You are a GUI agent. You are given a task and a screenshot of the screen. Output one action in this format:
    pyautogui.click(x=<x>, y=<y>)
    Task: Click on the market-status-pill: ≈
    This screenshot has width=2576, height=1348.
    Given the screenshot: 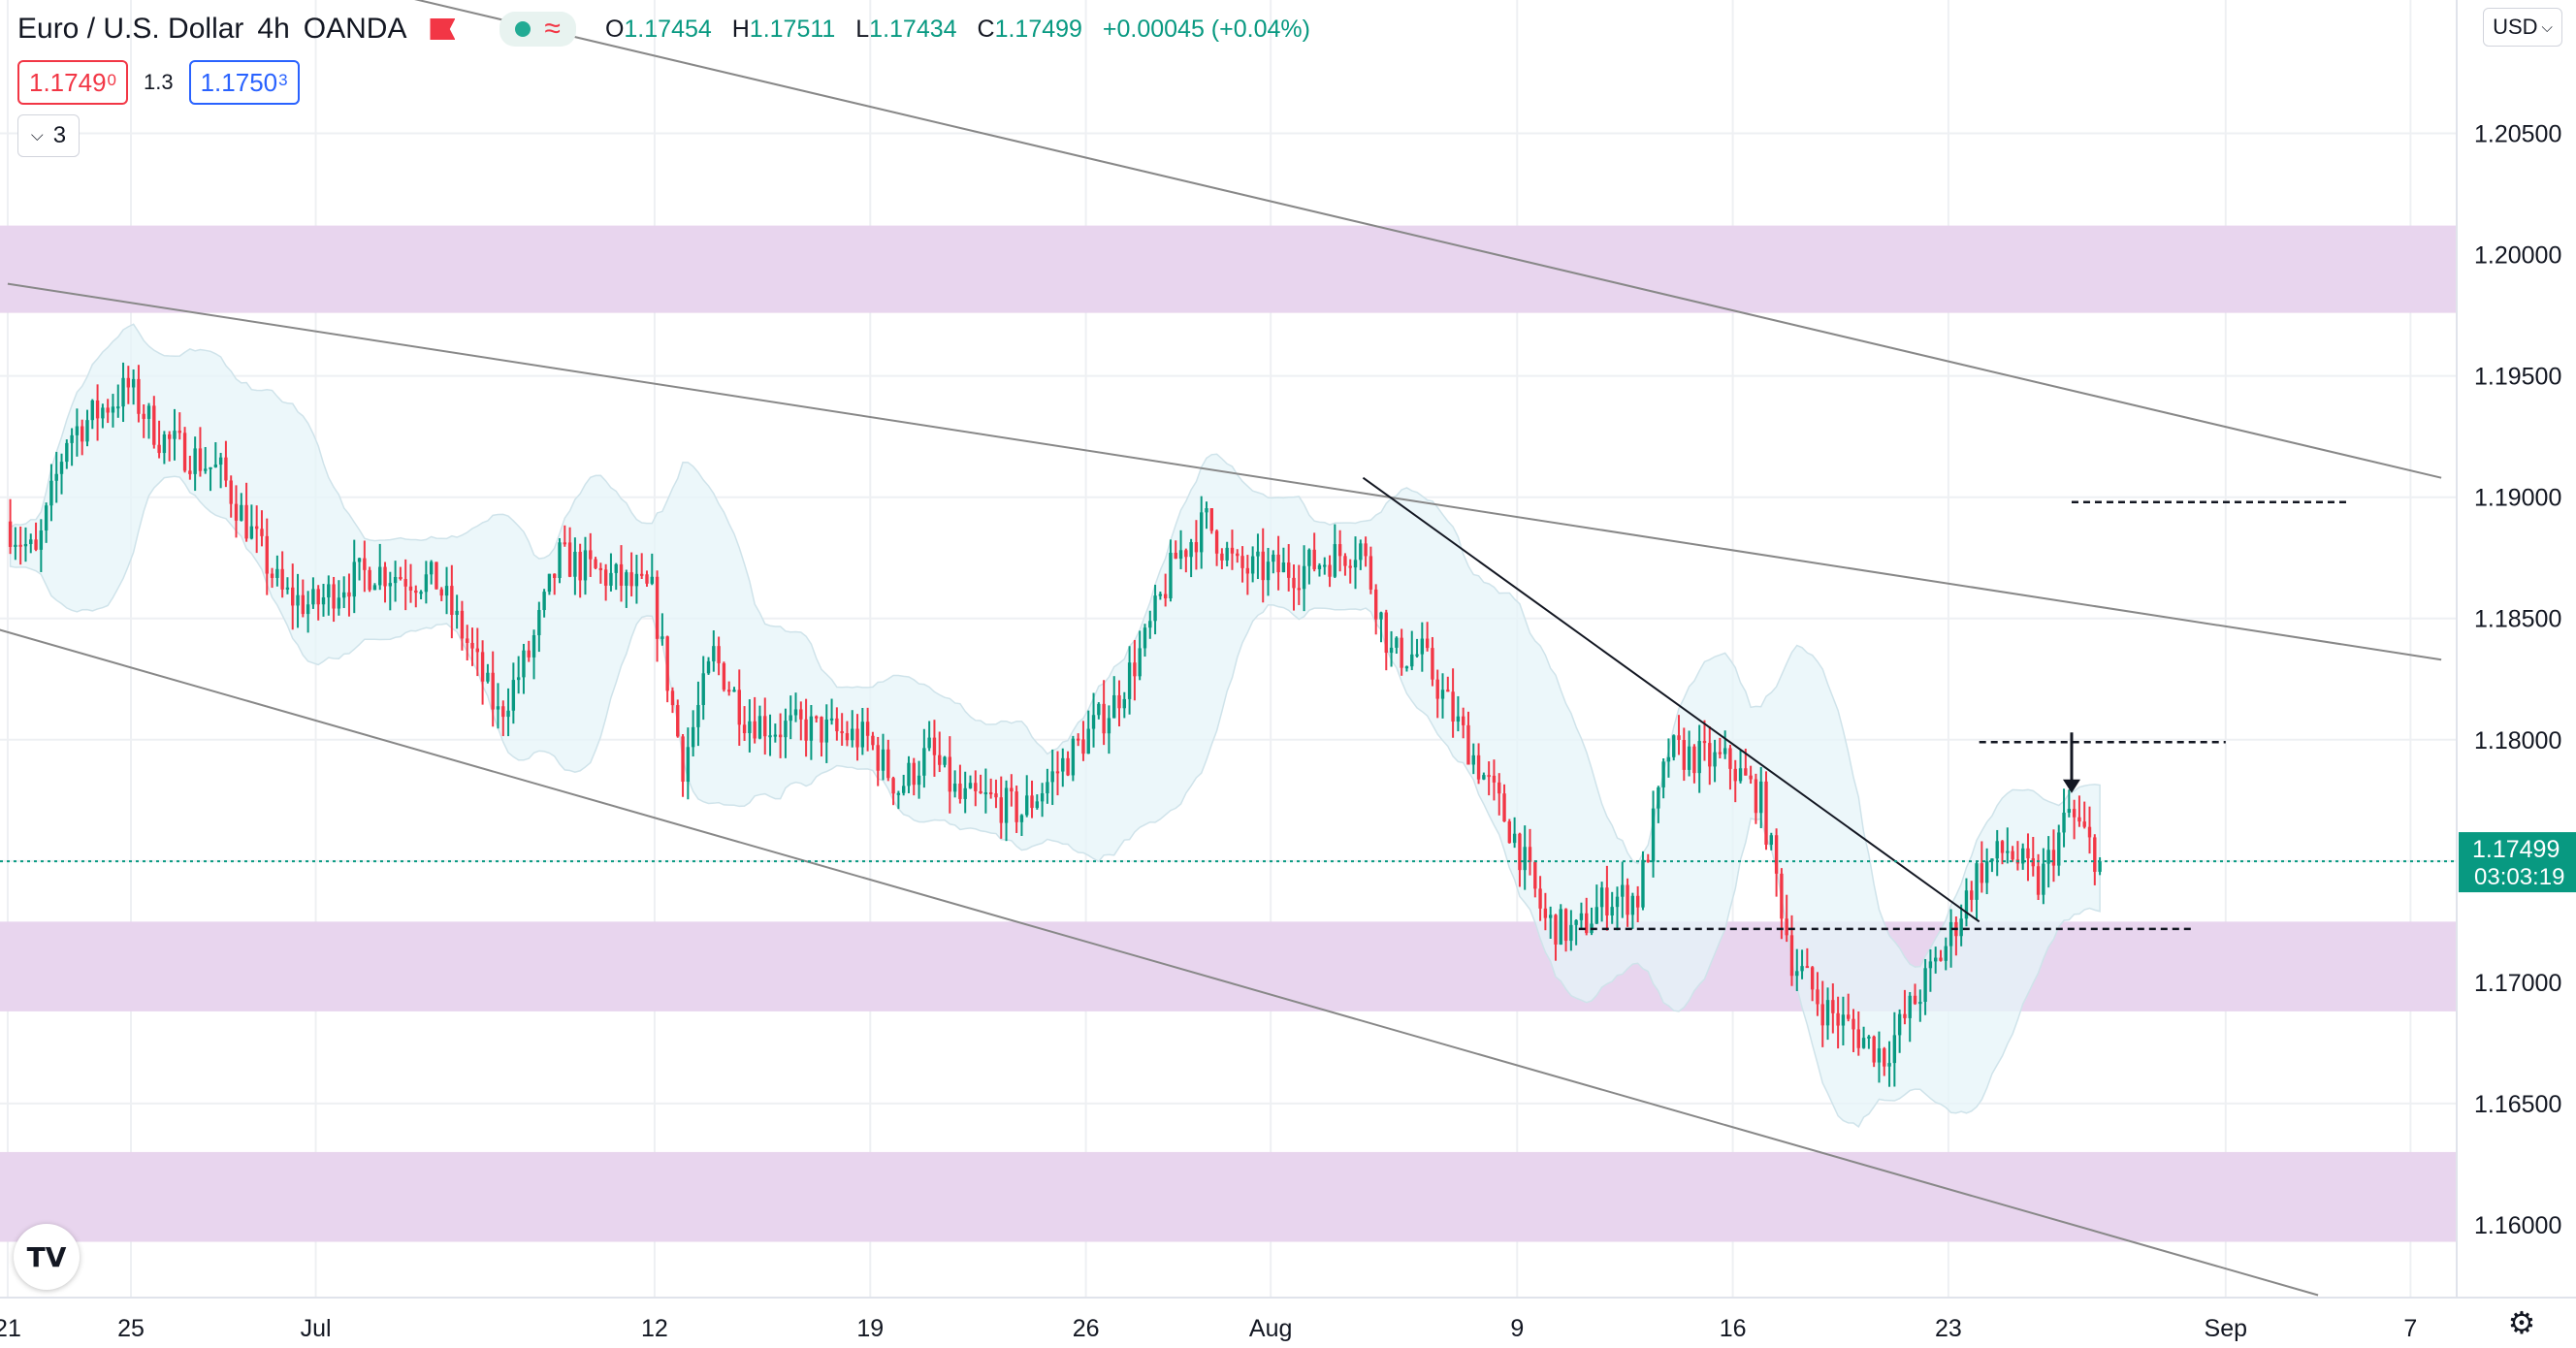 What is the action you would take?
    pyautogui.click(x=537, y=30)
    